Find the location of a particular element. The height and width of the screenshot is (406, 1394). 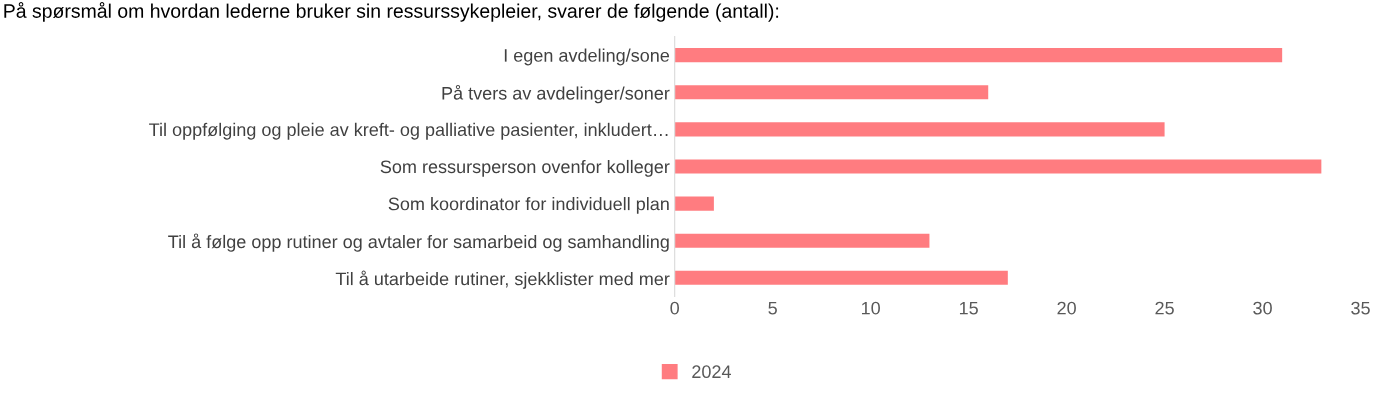

x-tick-label: 0 is located at coordinates (675, 308).